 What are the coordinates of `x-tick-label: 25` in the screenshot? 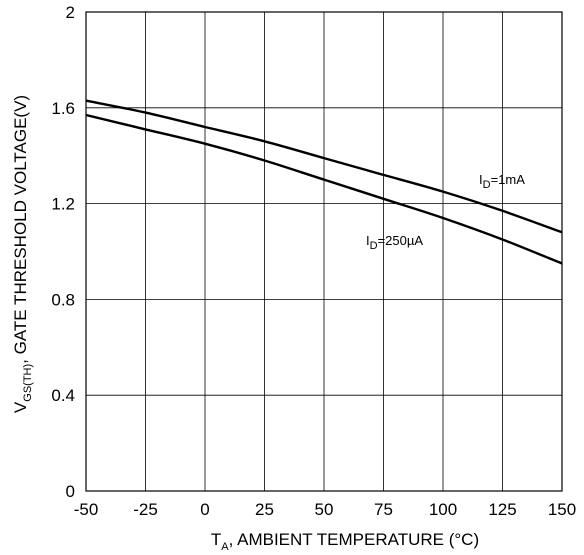 It's located at (264, 509).